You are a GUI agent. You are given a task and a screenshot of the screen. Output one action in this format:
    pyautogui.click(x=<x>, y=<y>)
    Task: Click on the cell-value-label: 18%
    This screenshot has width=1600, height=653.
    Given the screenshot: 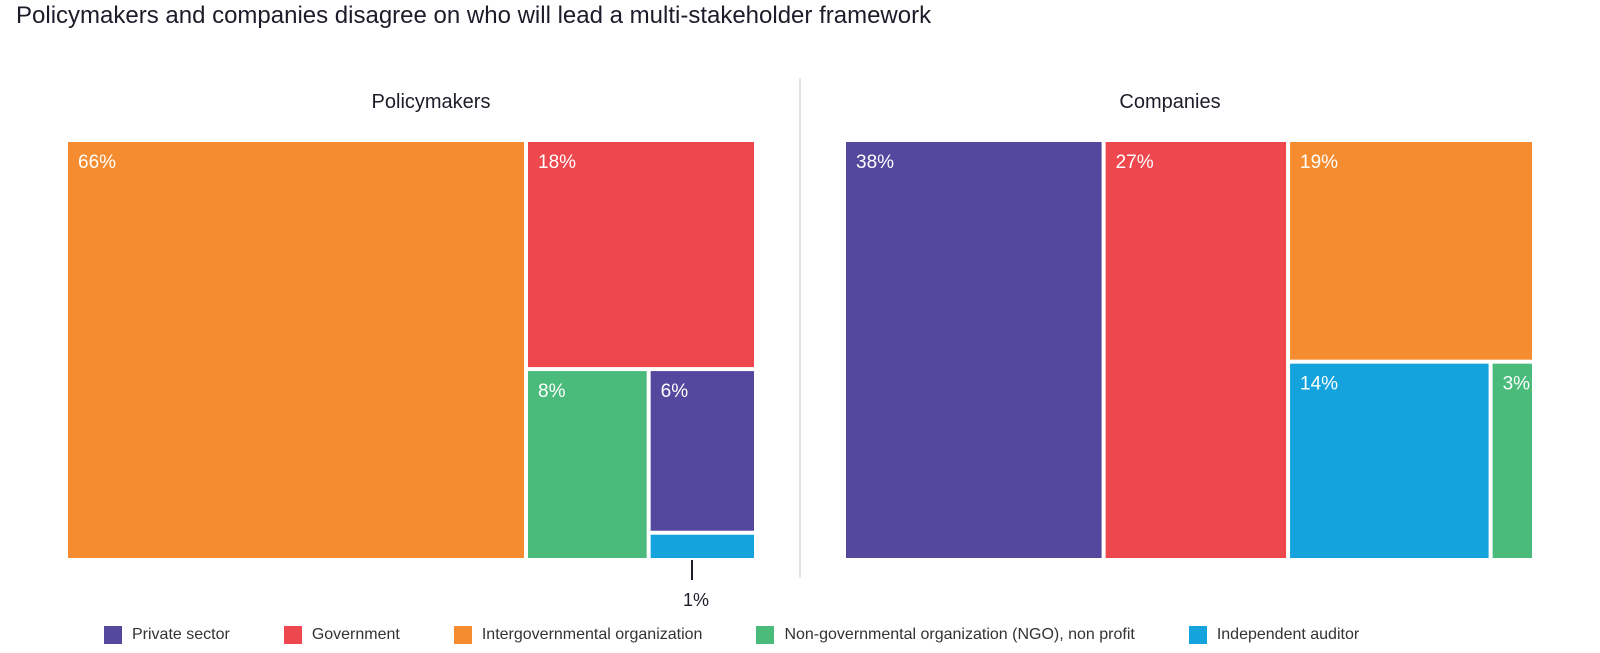 What is the action you would take?
    pyautogui.click(x=557, y=162)
    